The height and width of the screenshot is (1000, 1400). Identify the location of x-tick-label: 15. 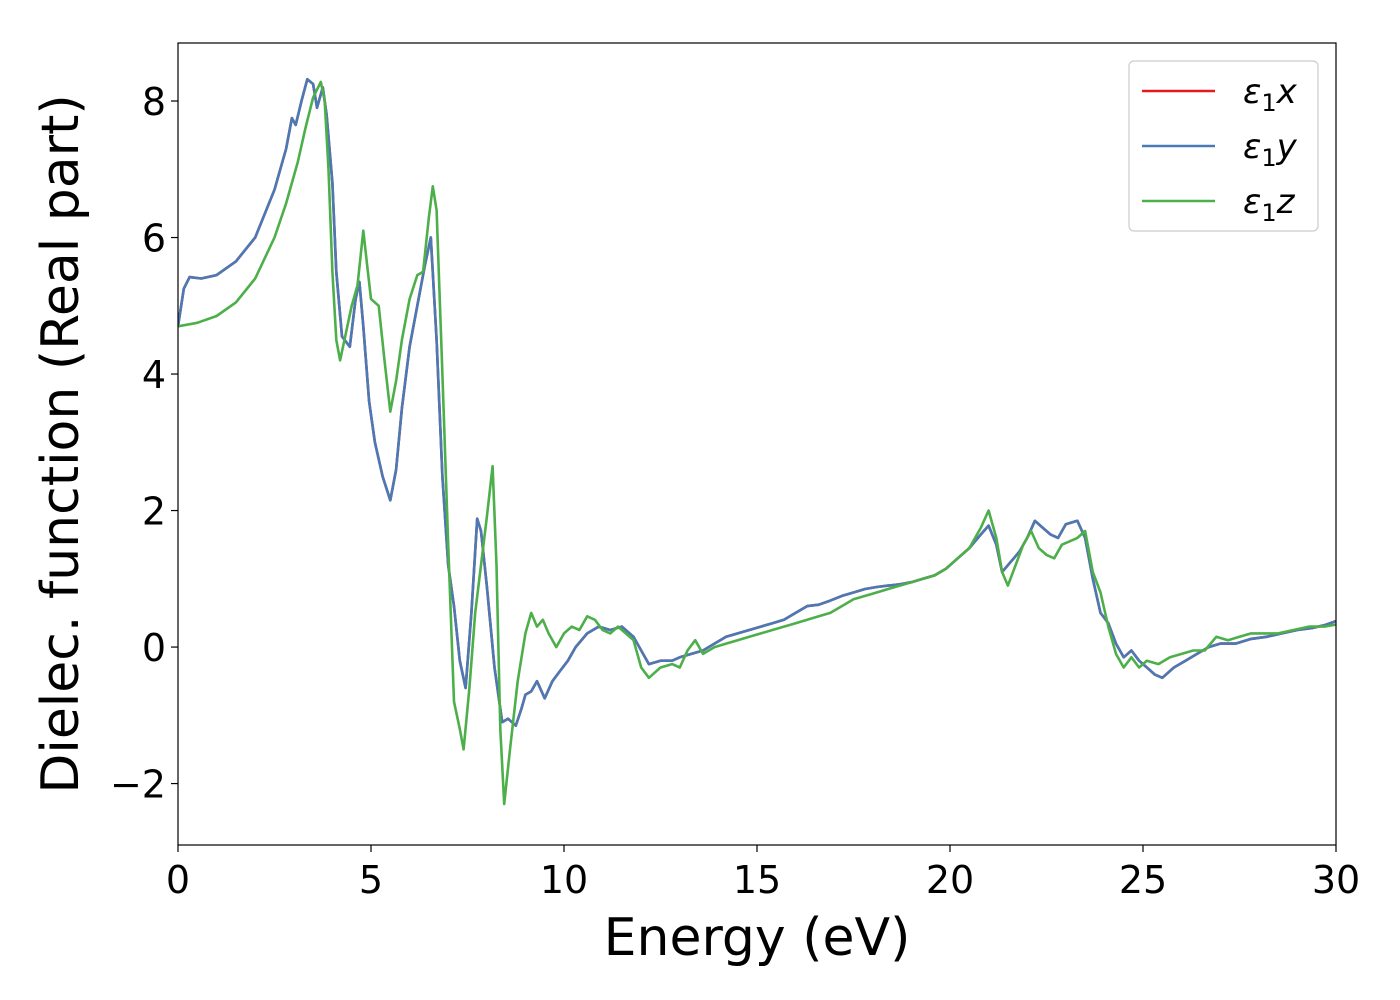
(757, 880).